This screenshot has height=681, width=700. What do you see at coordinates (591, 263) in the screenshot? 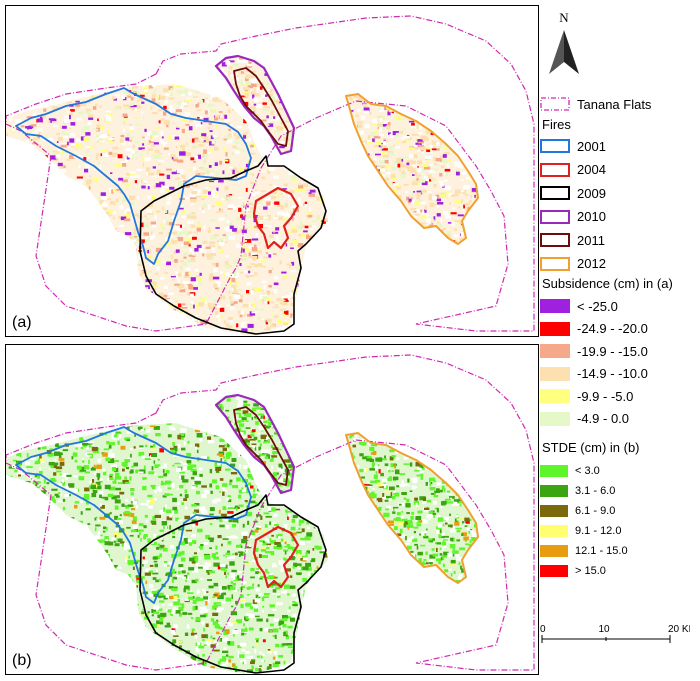
I see `legend-fire-label: 2012` at bounding box center [591, 263].